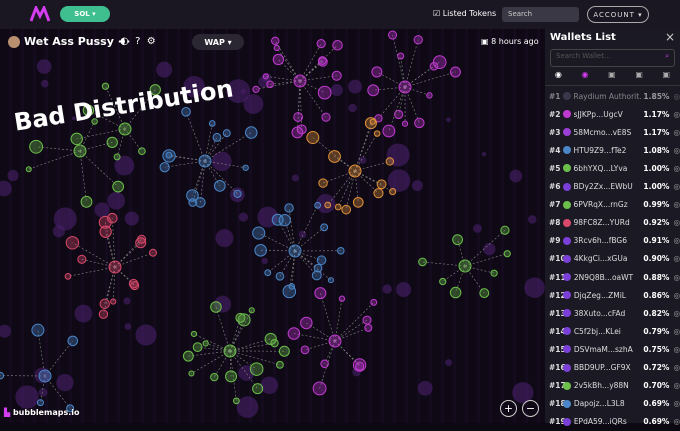  What do you see at coordinates (554, 367) in the screenshot?
I see `wallet-rank: #16` at bounding box center [554, 367].